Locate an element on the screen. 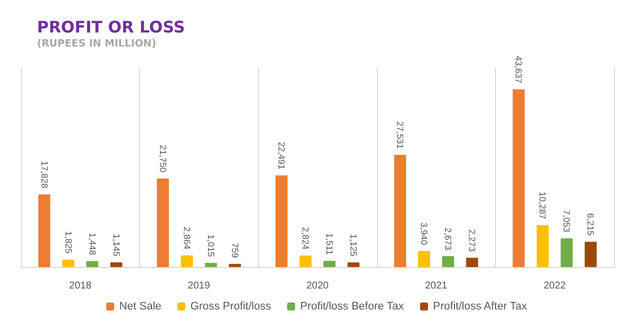 The image size is (634, 331). x-tick-label: 2022 is located at coordinates (555, 286).